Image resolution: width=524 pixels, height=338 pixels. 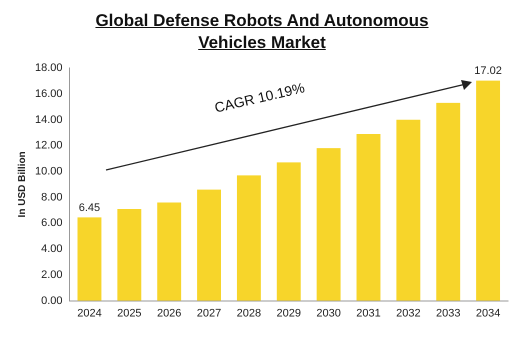 I want to click on y-tick-label: 4.00, so click(x=52, y=249).